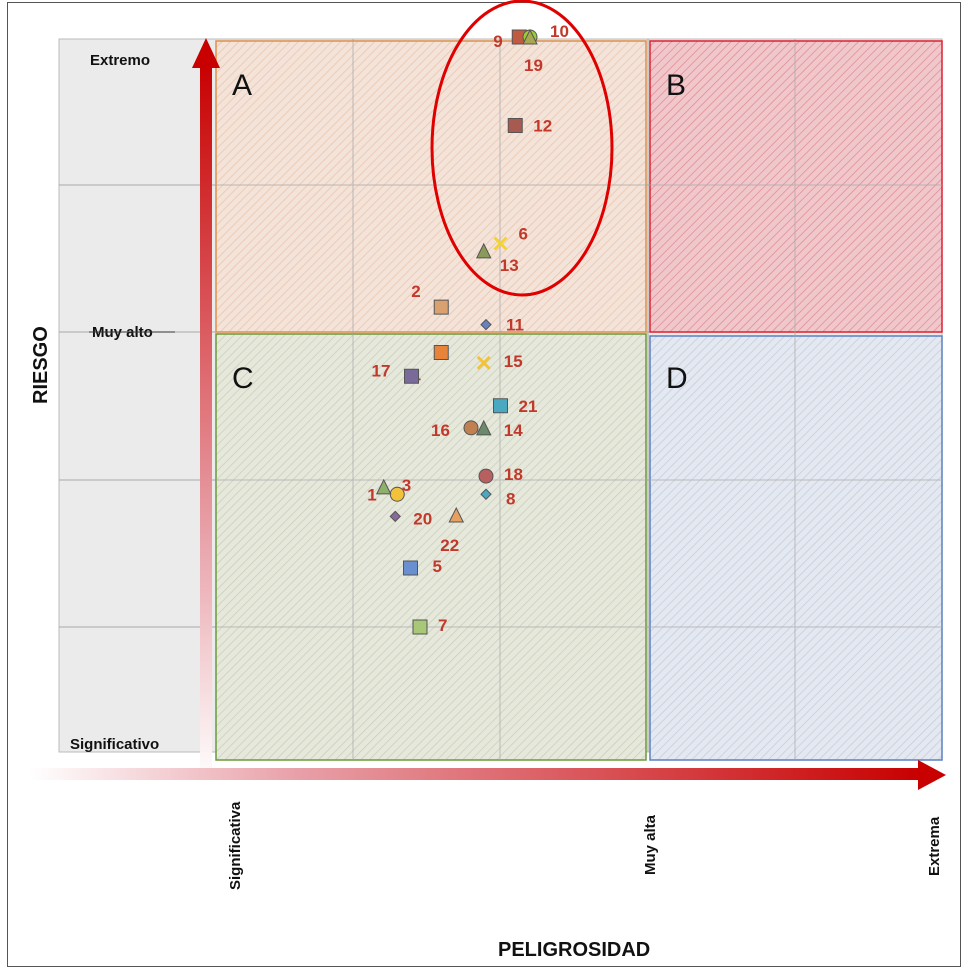 The height and width of the screenshot is (969, 963). Describe the element at coordinates (523, 234) in the screenshot. I see `point-label-6: 6` at that location.